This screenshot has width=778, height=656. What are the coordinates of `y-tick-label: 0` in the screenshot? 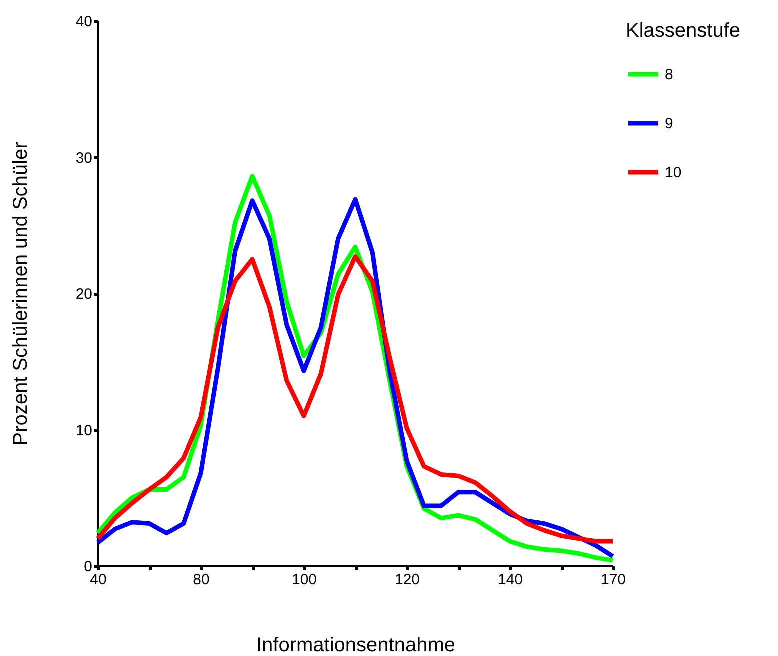 It's located at (88, 567).